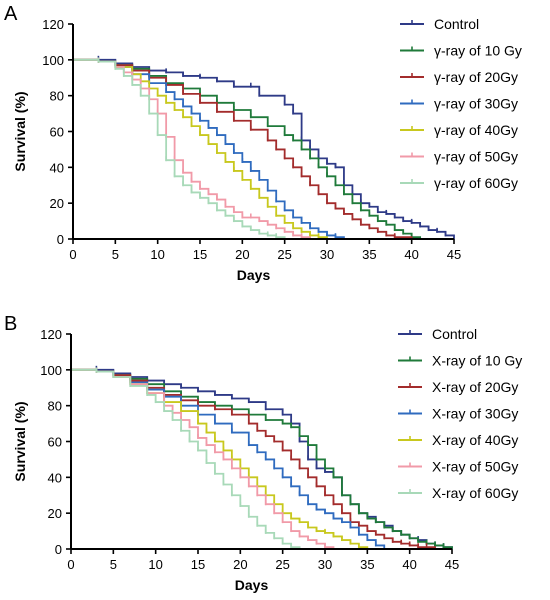 The image size is (550, 600). Describe the element at coordinates (11, 14) in the screenshot. I see `panel-label: A` at that location.